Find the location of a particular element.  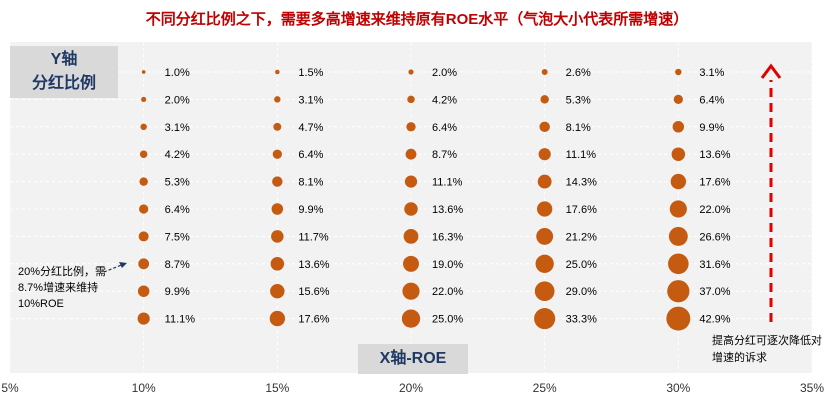

bubble-label: 15.6% is located at coordinates (313, 292).